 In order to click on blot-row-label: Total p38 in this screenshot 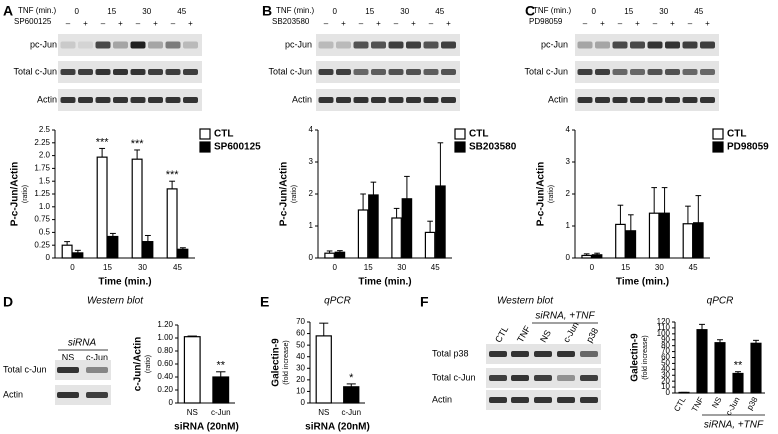, I will do `click(450, 353)`.